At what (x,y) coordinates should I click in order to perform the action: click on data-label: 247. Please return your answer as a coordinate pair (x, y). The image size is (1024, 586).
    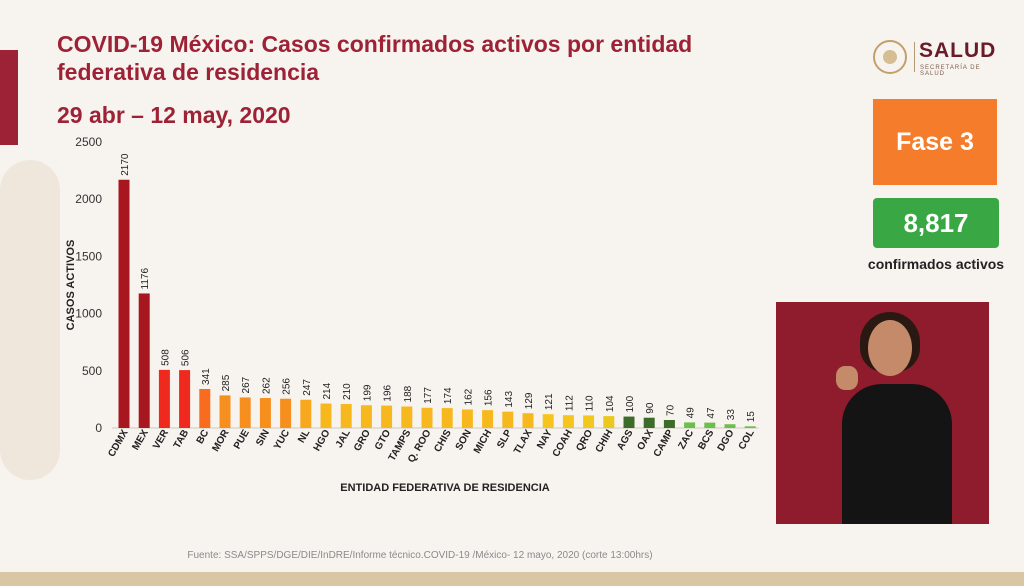
    Looking at the image, I should click on (307, 387).